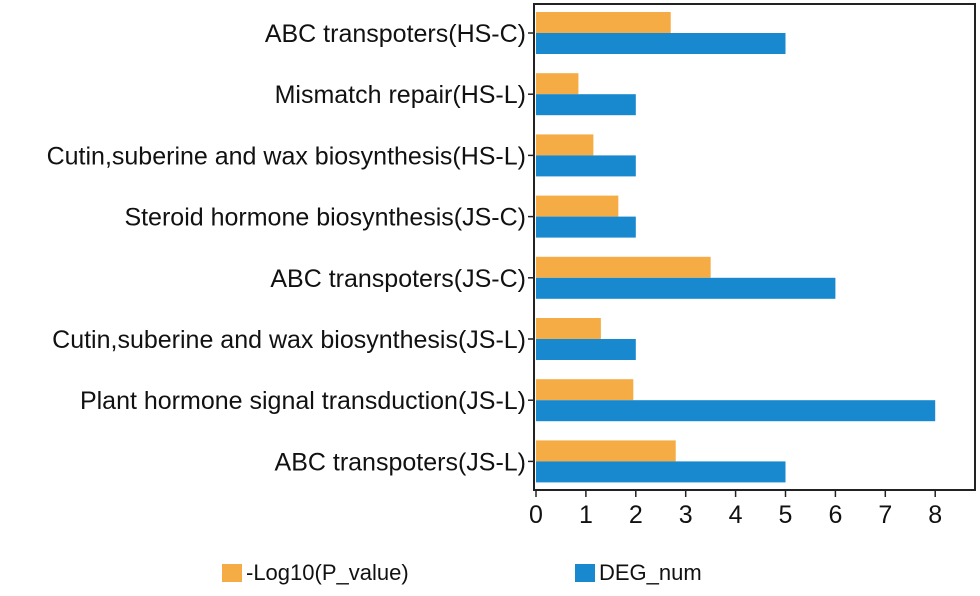 Image resolution: width=980 pixels, height=596 pixels. Describe the element at coordinates (232, 573) in the screenshot. I see `legend-swatch-log10-pvalue` at that location.